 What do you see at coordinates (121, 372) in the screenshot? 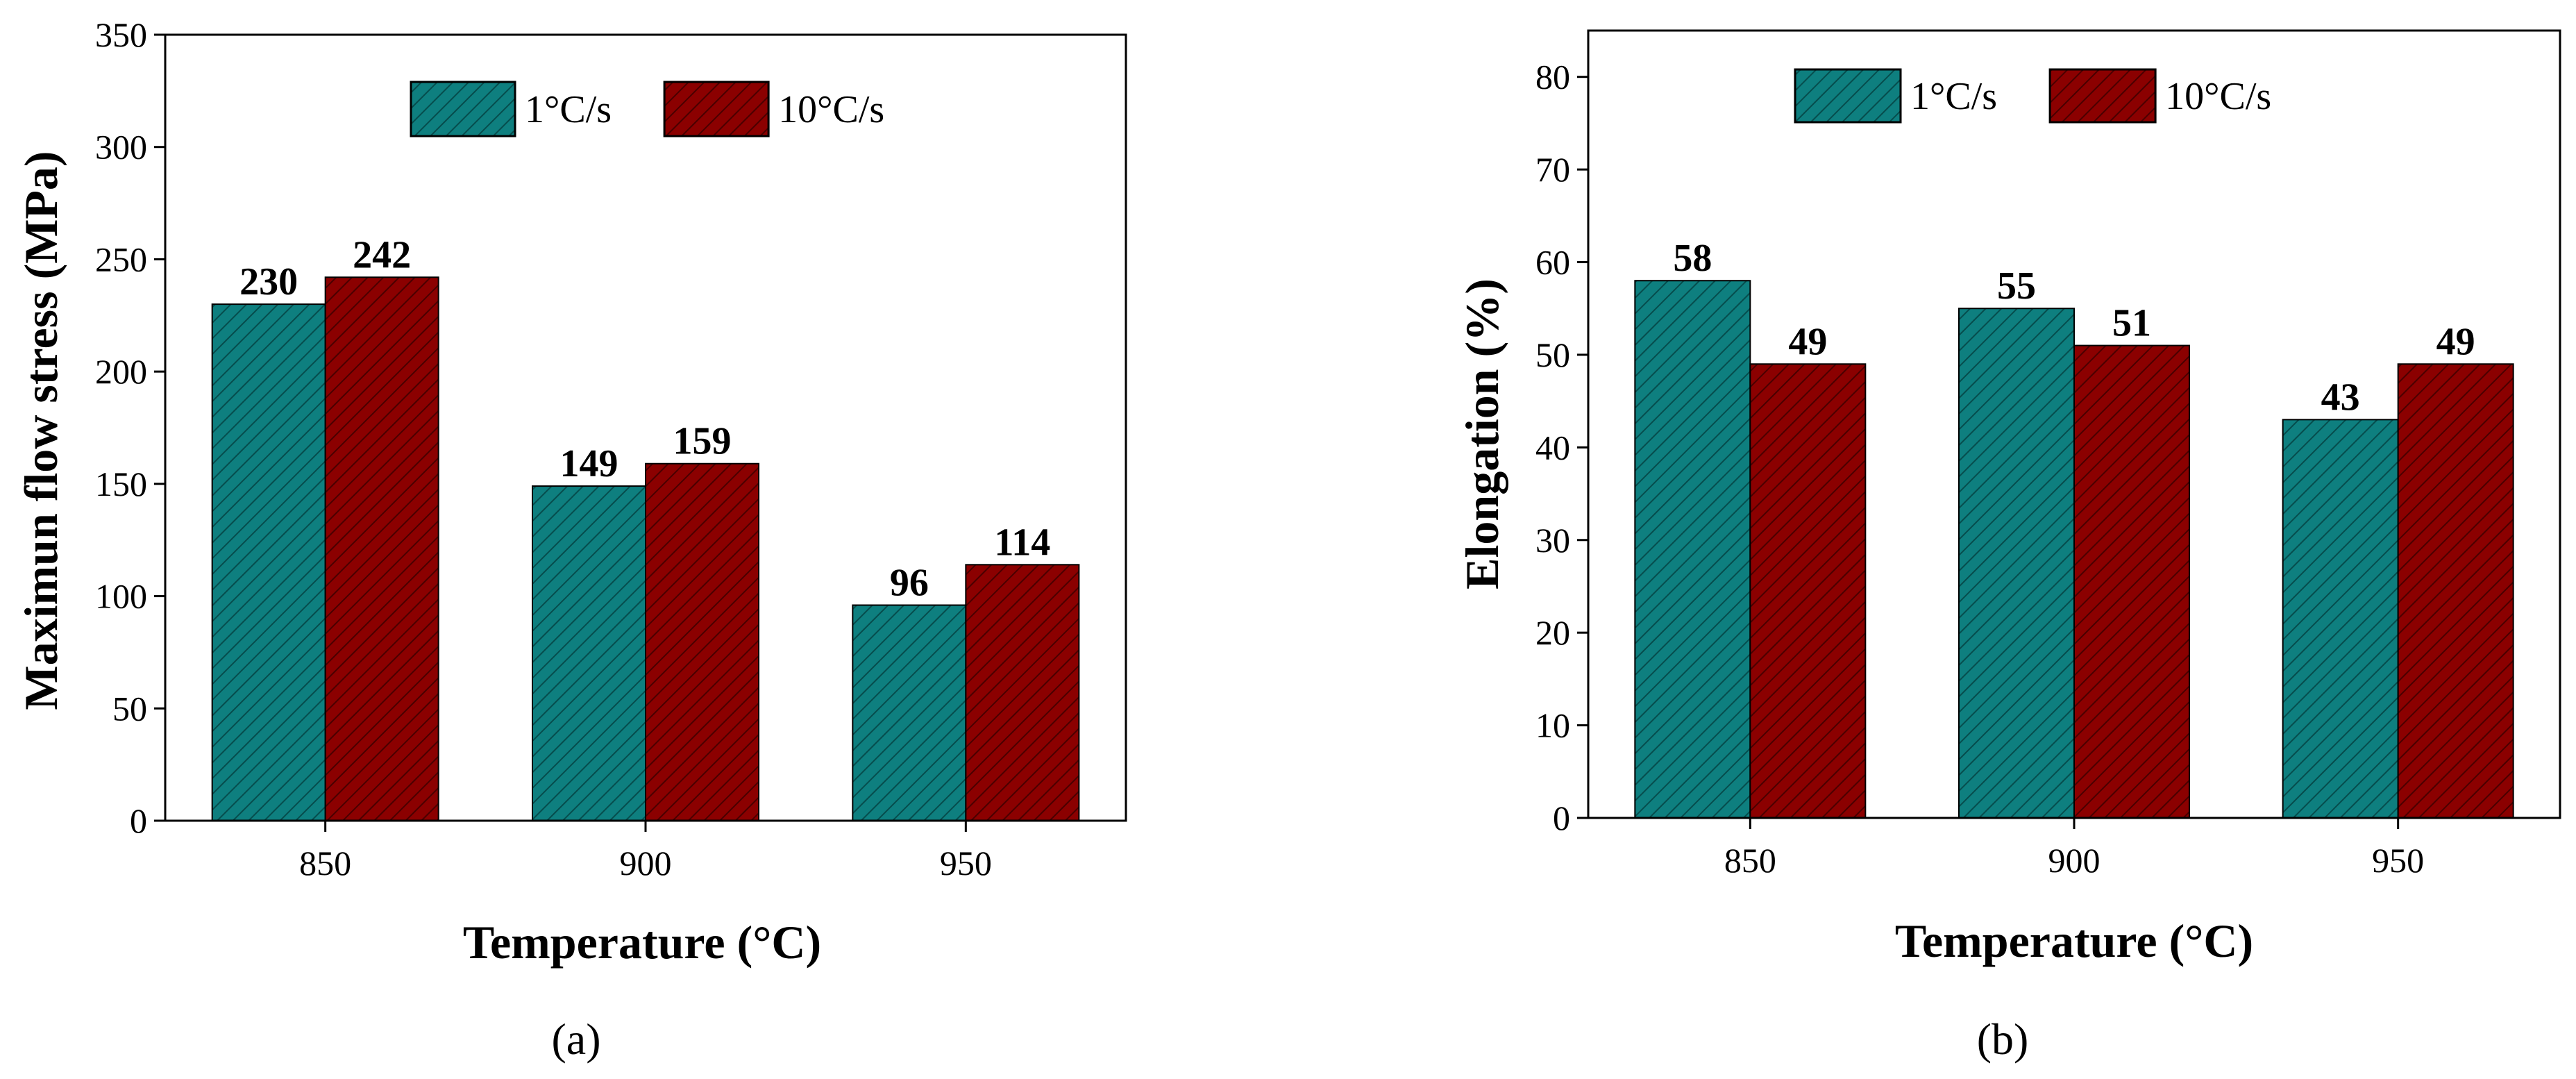
I see `y-tick-label: 200` at bounding box center [121, 372].